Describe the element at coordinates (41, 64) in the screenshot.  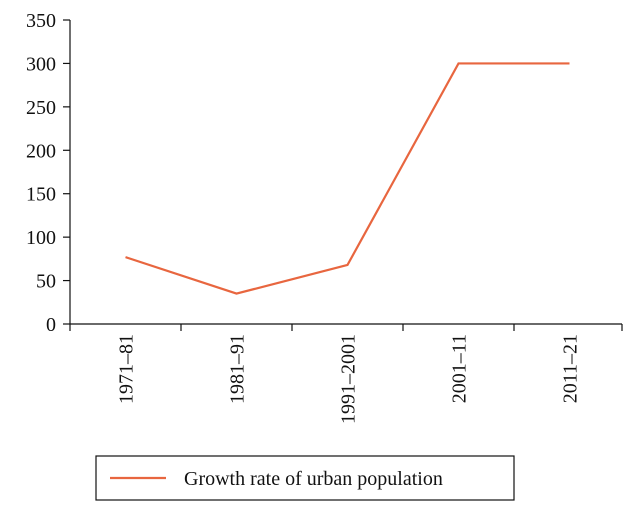
I see `y-tick-label: 300` at that location.